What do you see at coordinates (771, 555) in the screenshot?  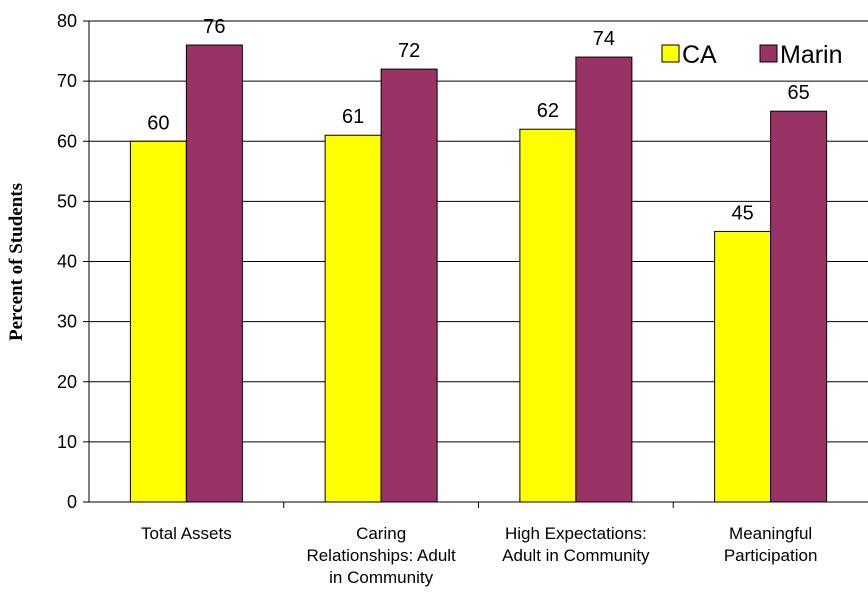 I see `x-category-label: Participation` at bounding box center [771, 555].